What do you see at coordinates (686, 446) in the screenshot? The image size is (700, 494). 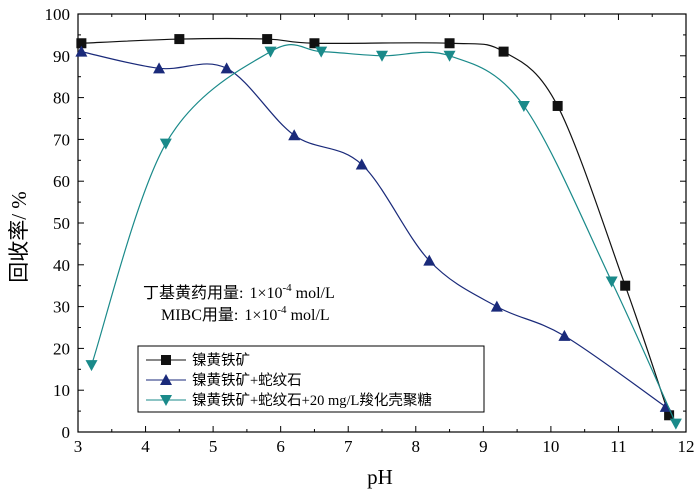 I see `x-tick-label: 12` at bounding box center [686, 446].